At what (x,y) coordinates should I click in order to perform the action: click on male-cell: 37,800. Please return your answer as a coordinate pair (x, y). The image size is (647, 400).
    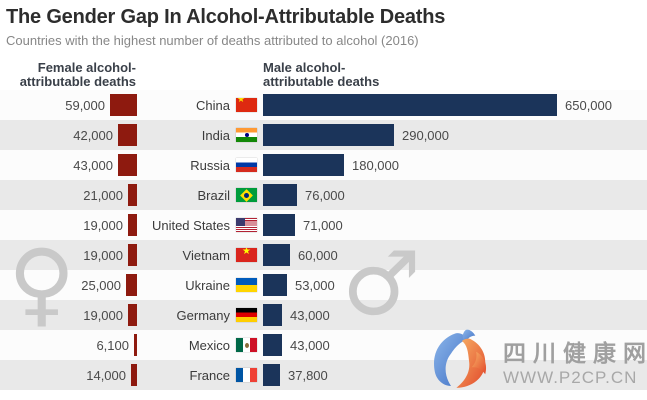
    Looking at the image, I should click on (452, 375).